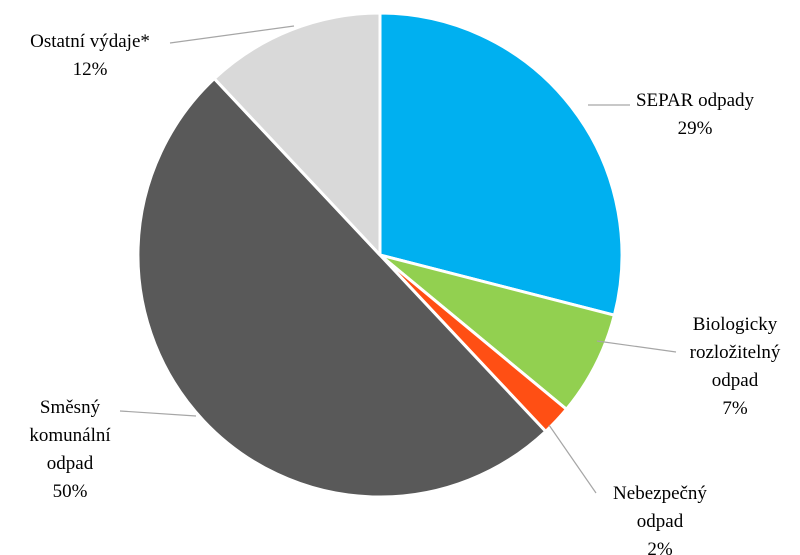 This screenshot has height=555, width=800. I want to click on slice-label: Ostatní výdaje* 12%, so click(95, 56).